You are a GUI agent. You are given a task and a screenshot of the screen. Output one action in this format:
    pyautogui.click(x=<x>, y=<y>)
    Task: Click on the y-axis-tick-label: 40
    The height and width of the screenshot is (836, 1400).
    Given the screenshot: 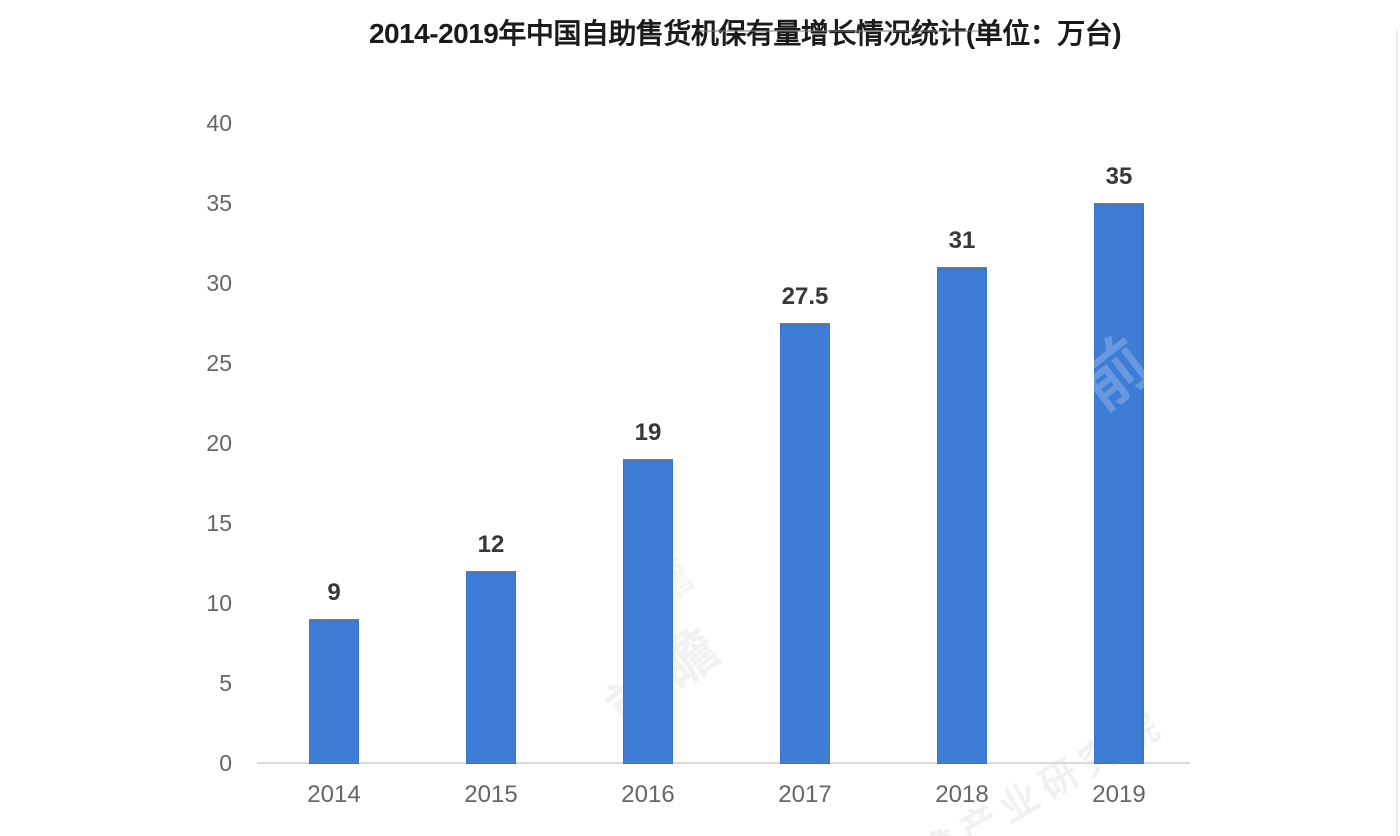 What is the action you would take?
    pyautogui.click(x=219, y=123)
    